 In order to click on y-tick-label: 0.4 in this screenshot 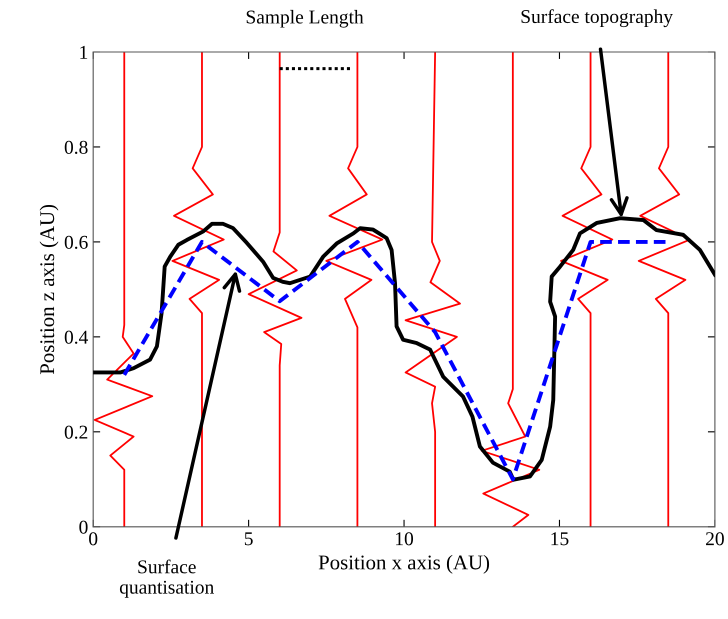, I will do `click(76, 337)`.